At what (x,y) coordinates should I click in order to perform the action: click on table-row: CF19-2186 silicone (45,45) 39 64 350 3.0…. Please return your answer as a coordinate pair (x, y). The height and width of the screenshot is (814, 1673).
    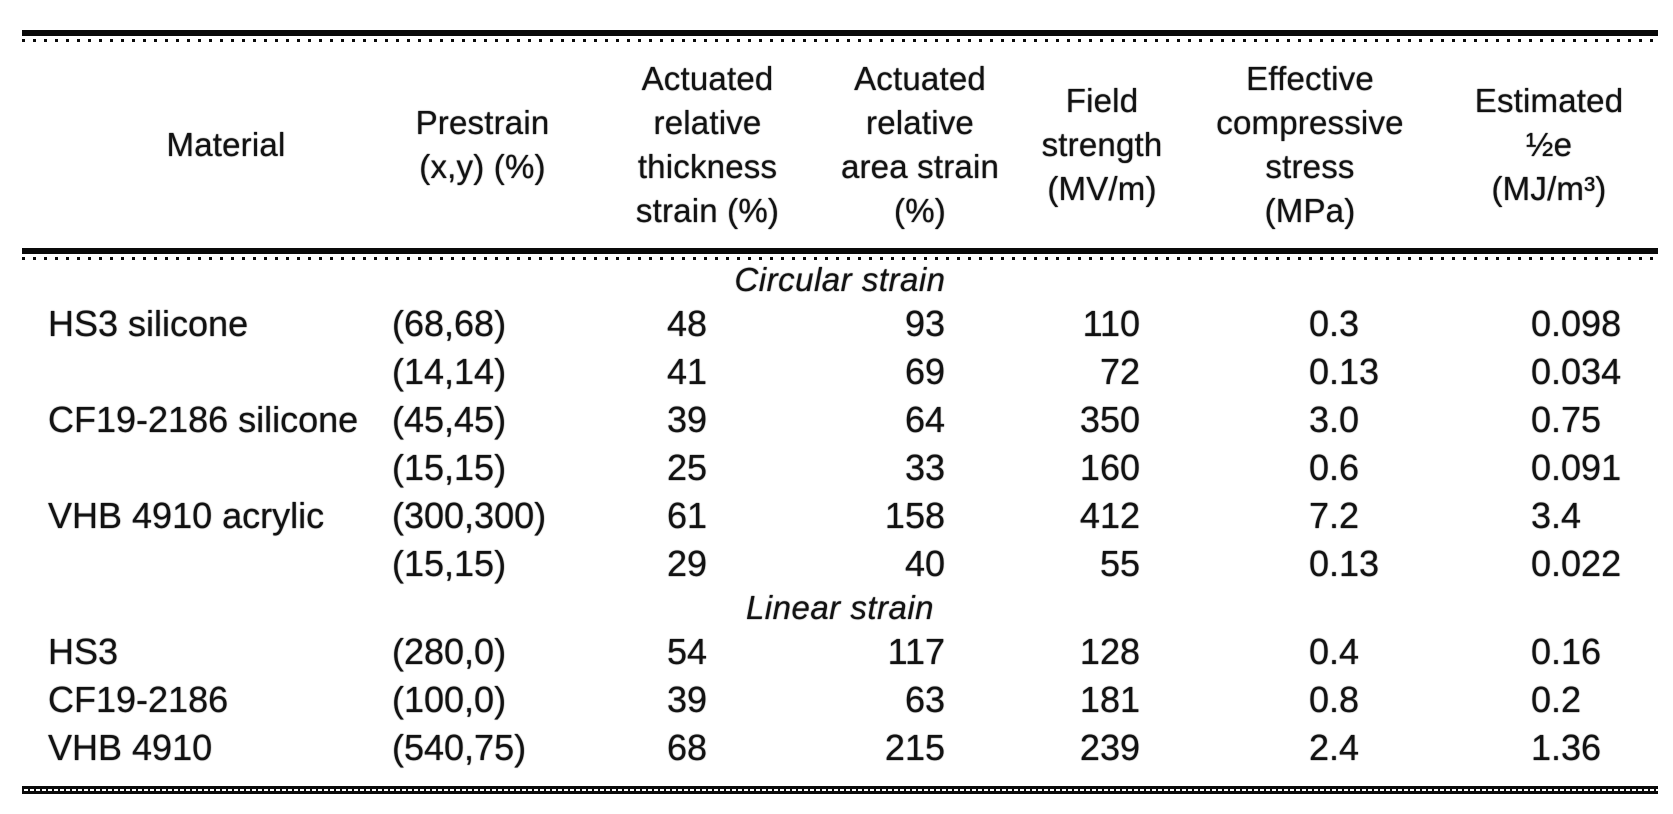
    Looking at the image, I should click on (840, 420).